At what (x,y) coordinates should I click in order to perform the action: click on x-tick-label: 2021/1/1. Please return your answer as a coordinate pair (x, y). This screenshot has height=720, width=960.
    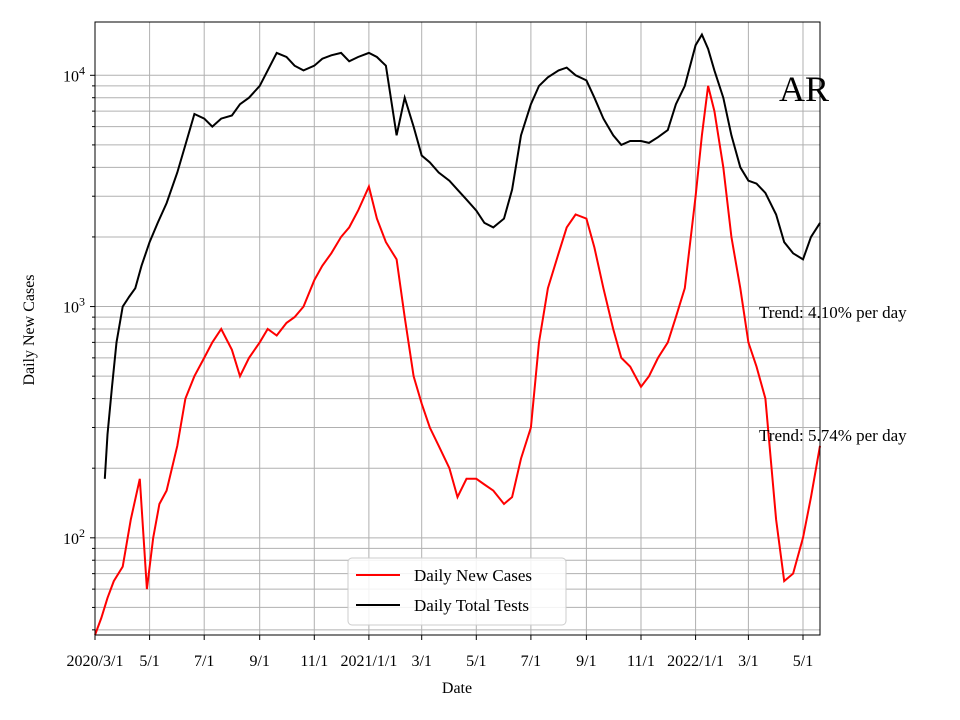
    Looking at the image, I should click on (368, 661).